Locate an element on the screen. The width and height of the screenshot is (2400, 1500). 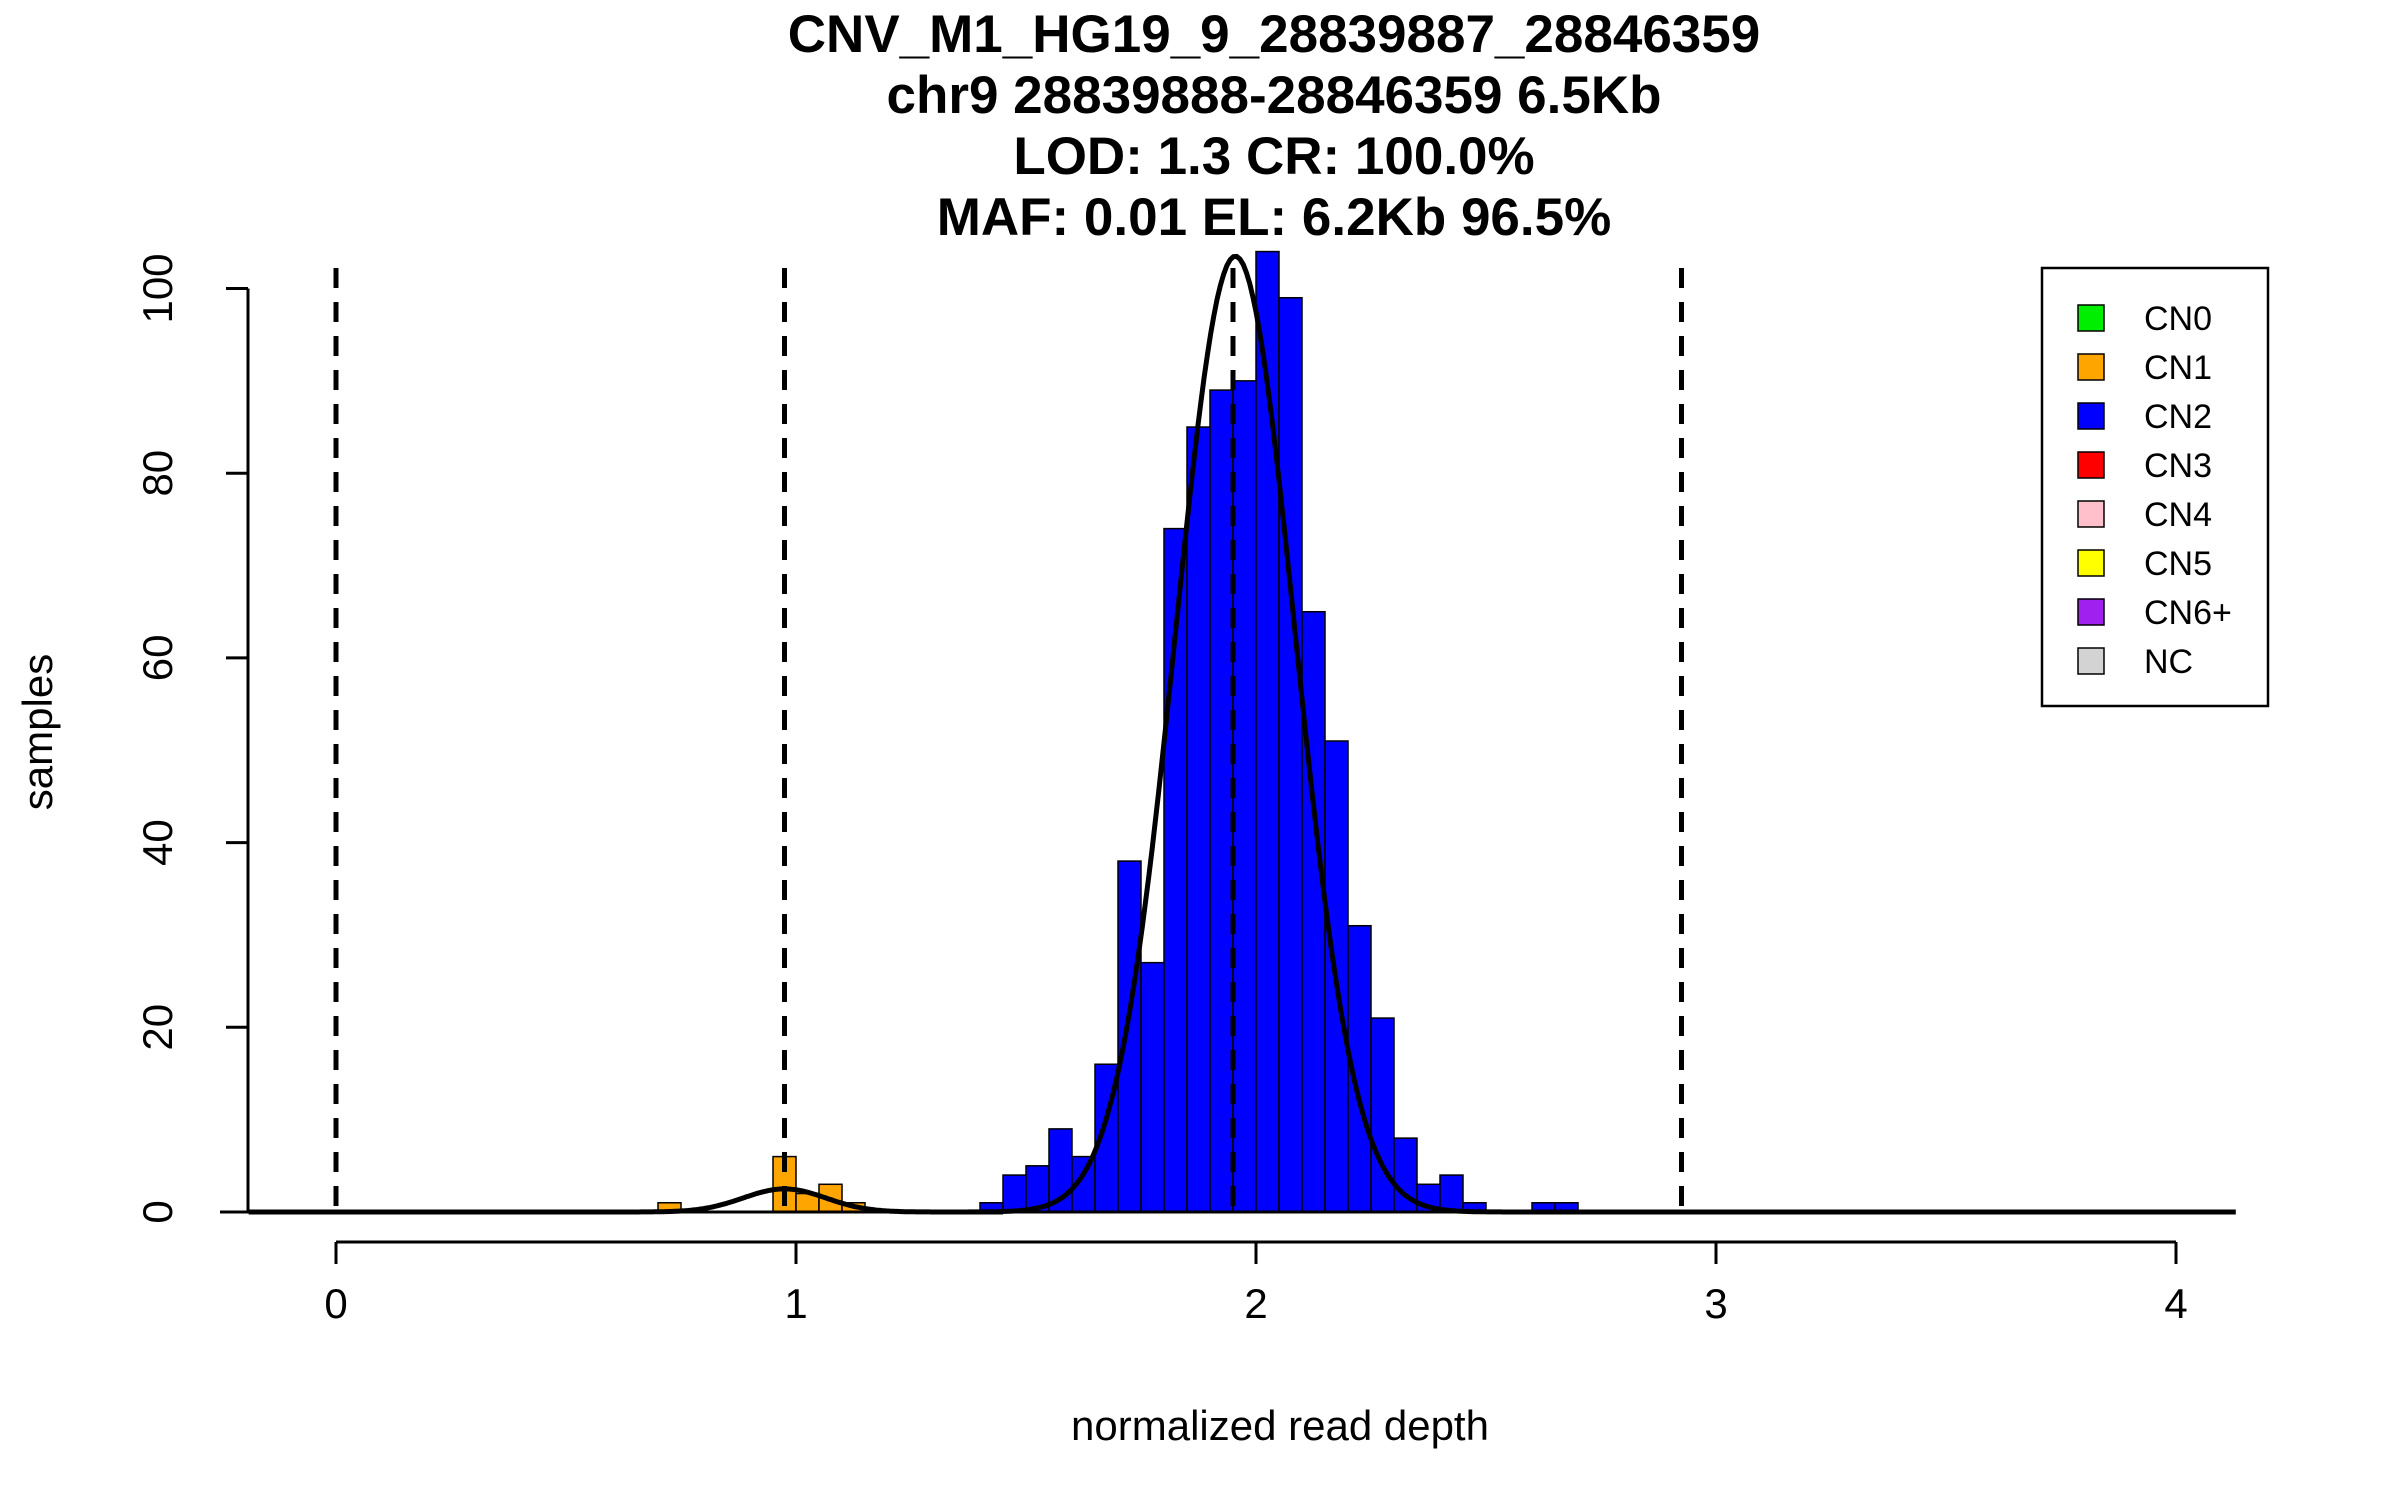
y-axis: 0 20 40 60 80 100 is located at coordinates (192, 738).